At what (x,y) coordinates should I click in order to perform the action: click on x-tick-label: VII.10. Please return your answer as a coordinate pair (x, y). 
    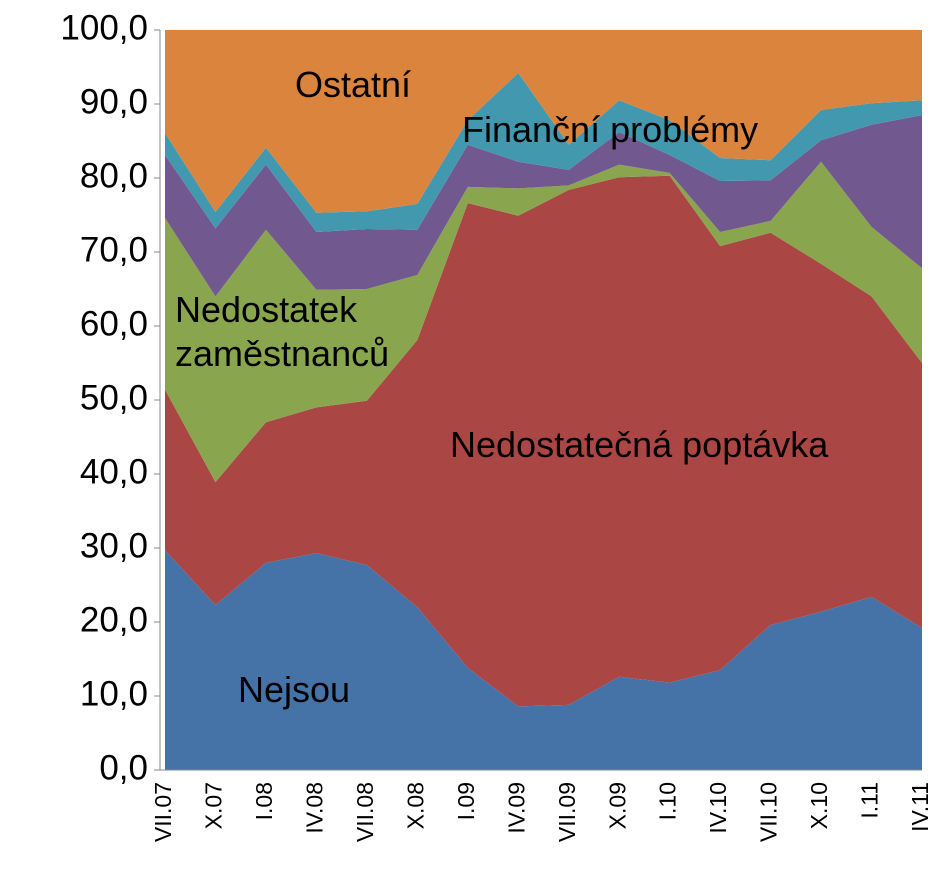
    Looking at the image, I should click on (769, 812).